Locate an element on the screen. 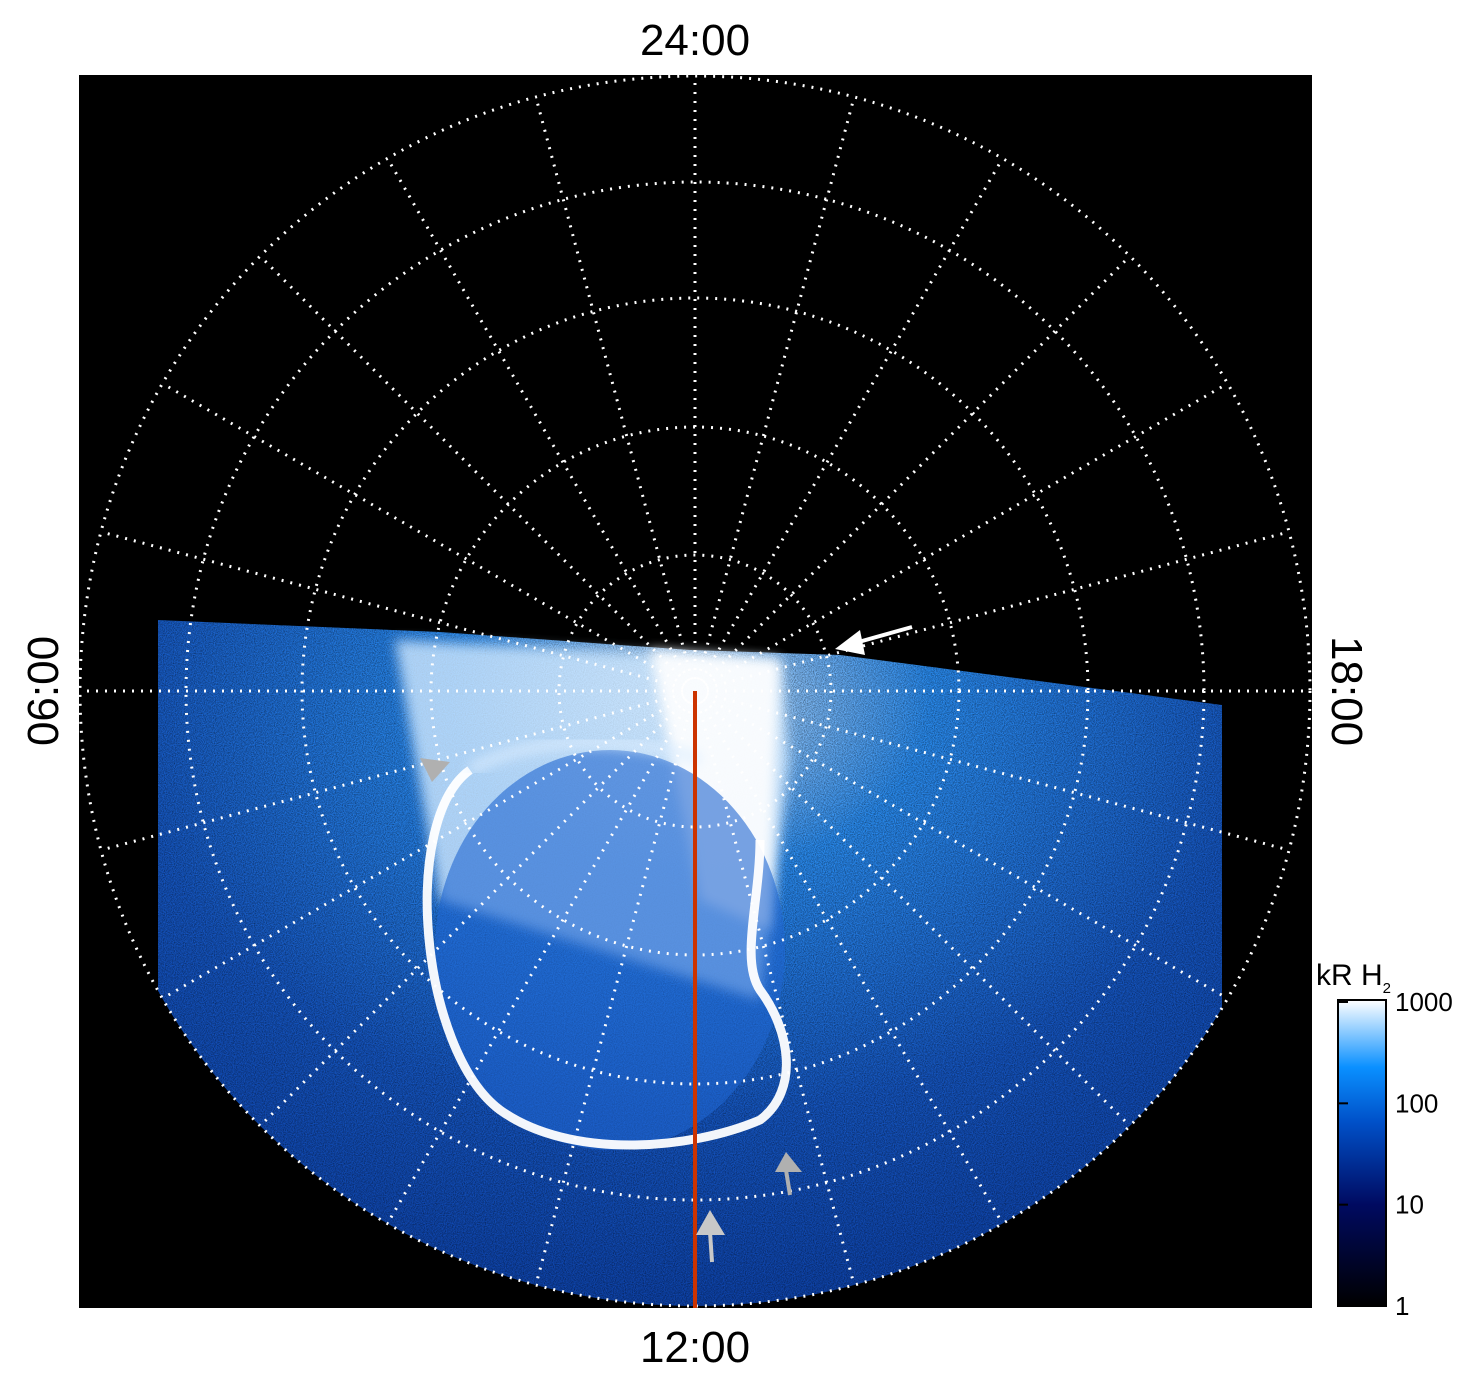  colorbar: kR H2 1 10 100 1000 is located at coordinates (1384, 1140).